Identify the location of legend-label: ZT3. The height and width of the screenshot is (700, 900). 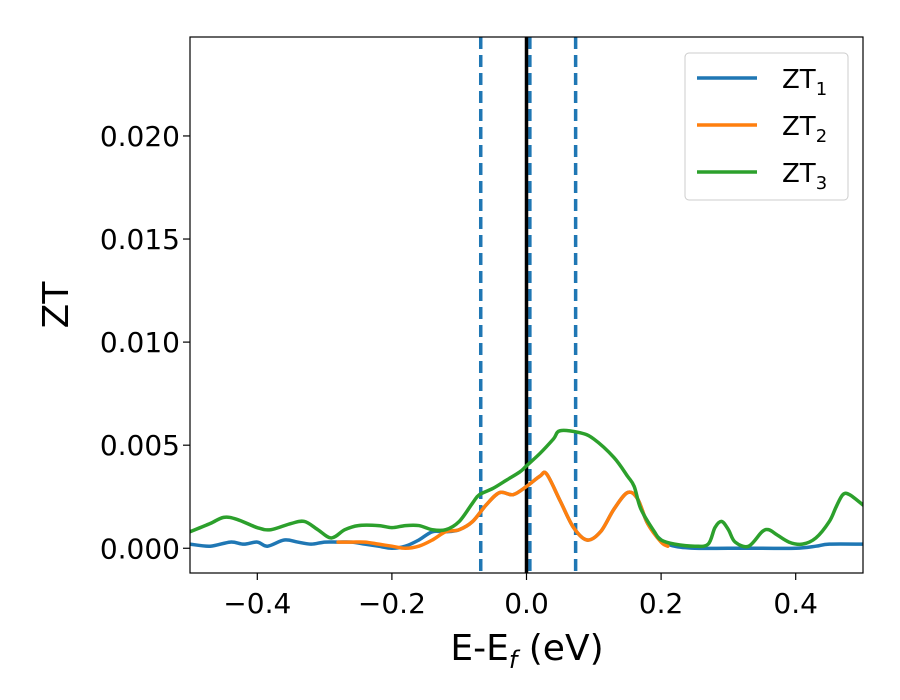
(804, 176).